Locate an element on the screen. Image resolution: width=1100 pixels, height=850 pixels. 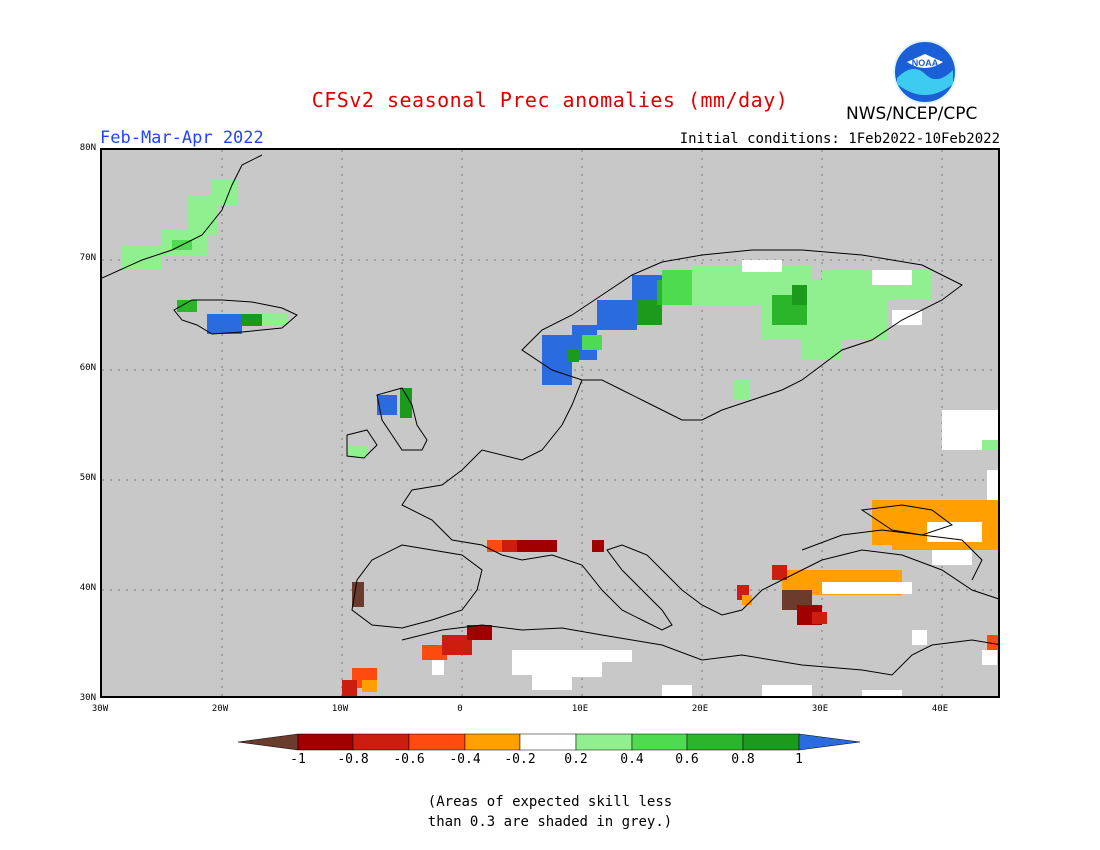
anomaly-north-africa is located at coordinates (622, 660).